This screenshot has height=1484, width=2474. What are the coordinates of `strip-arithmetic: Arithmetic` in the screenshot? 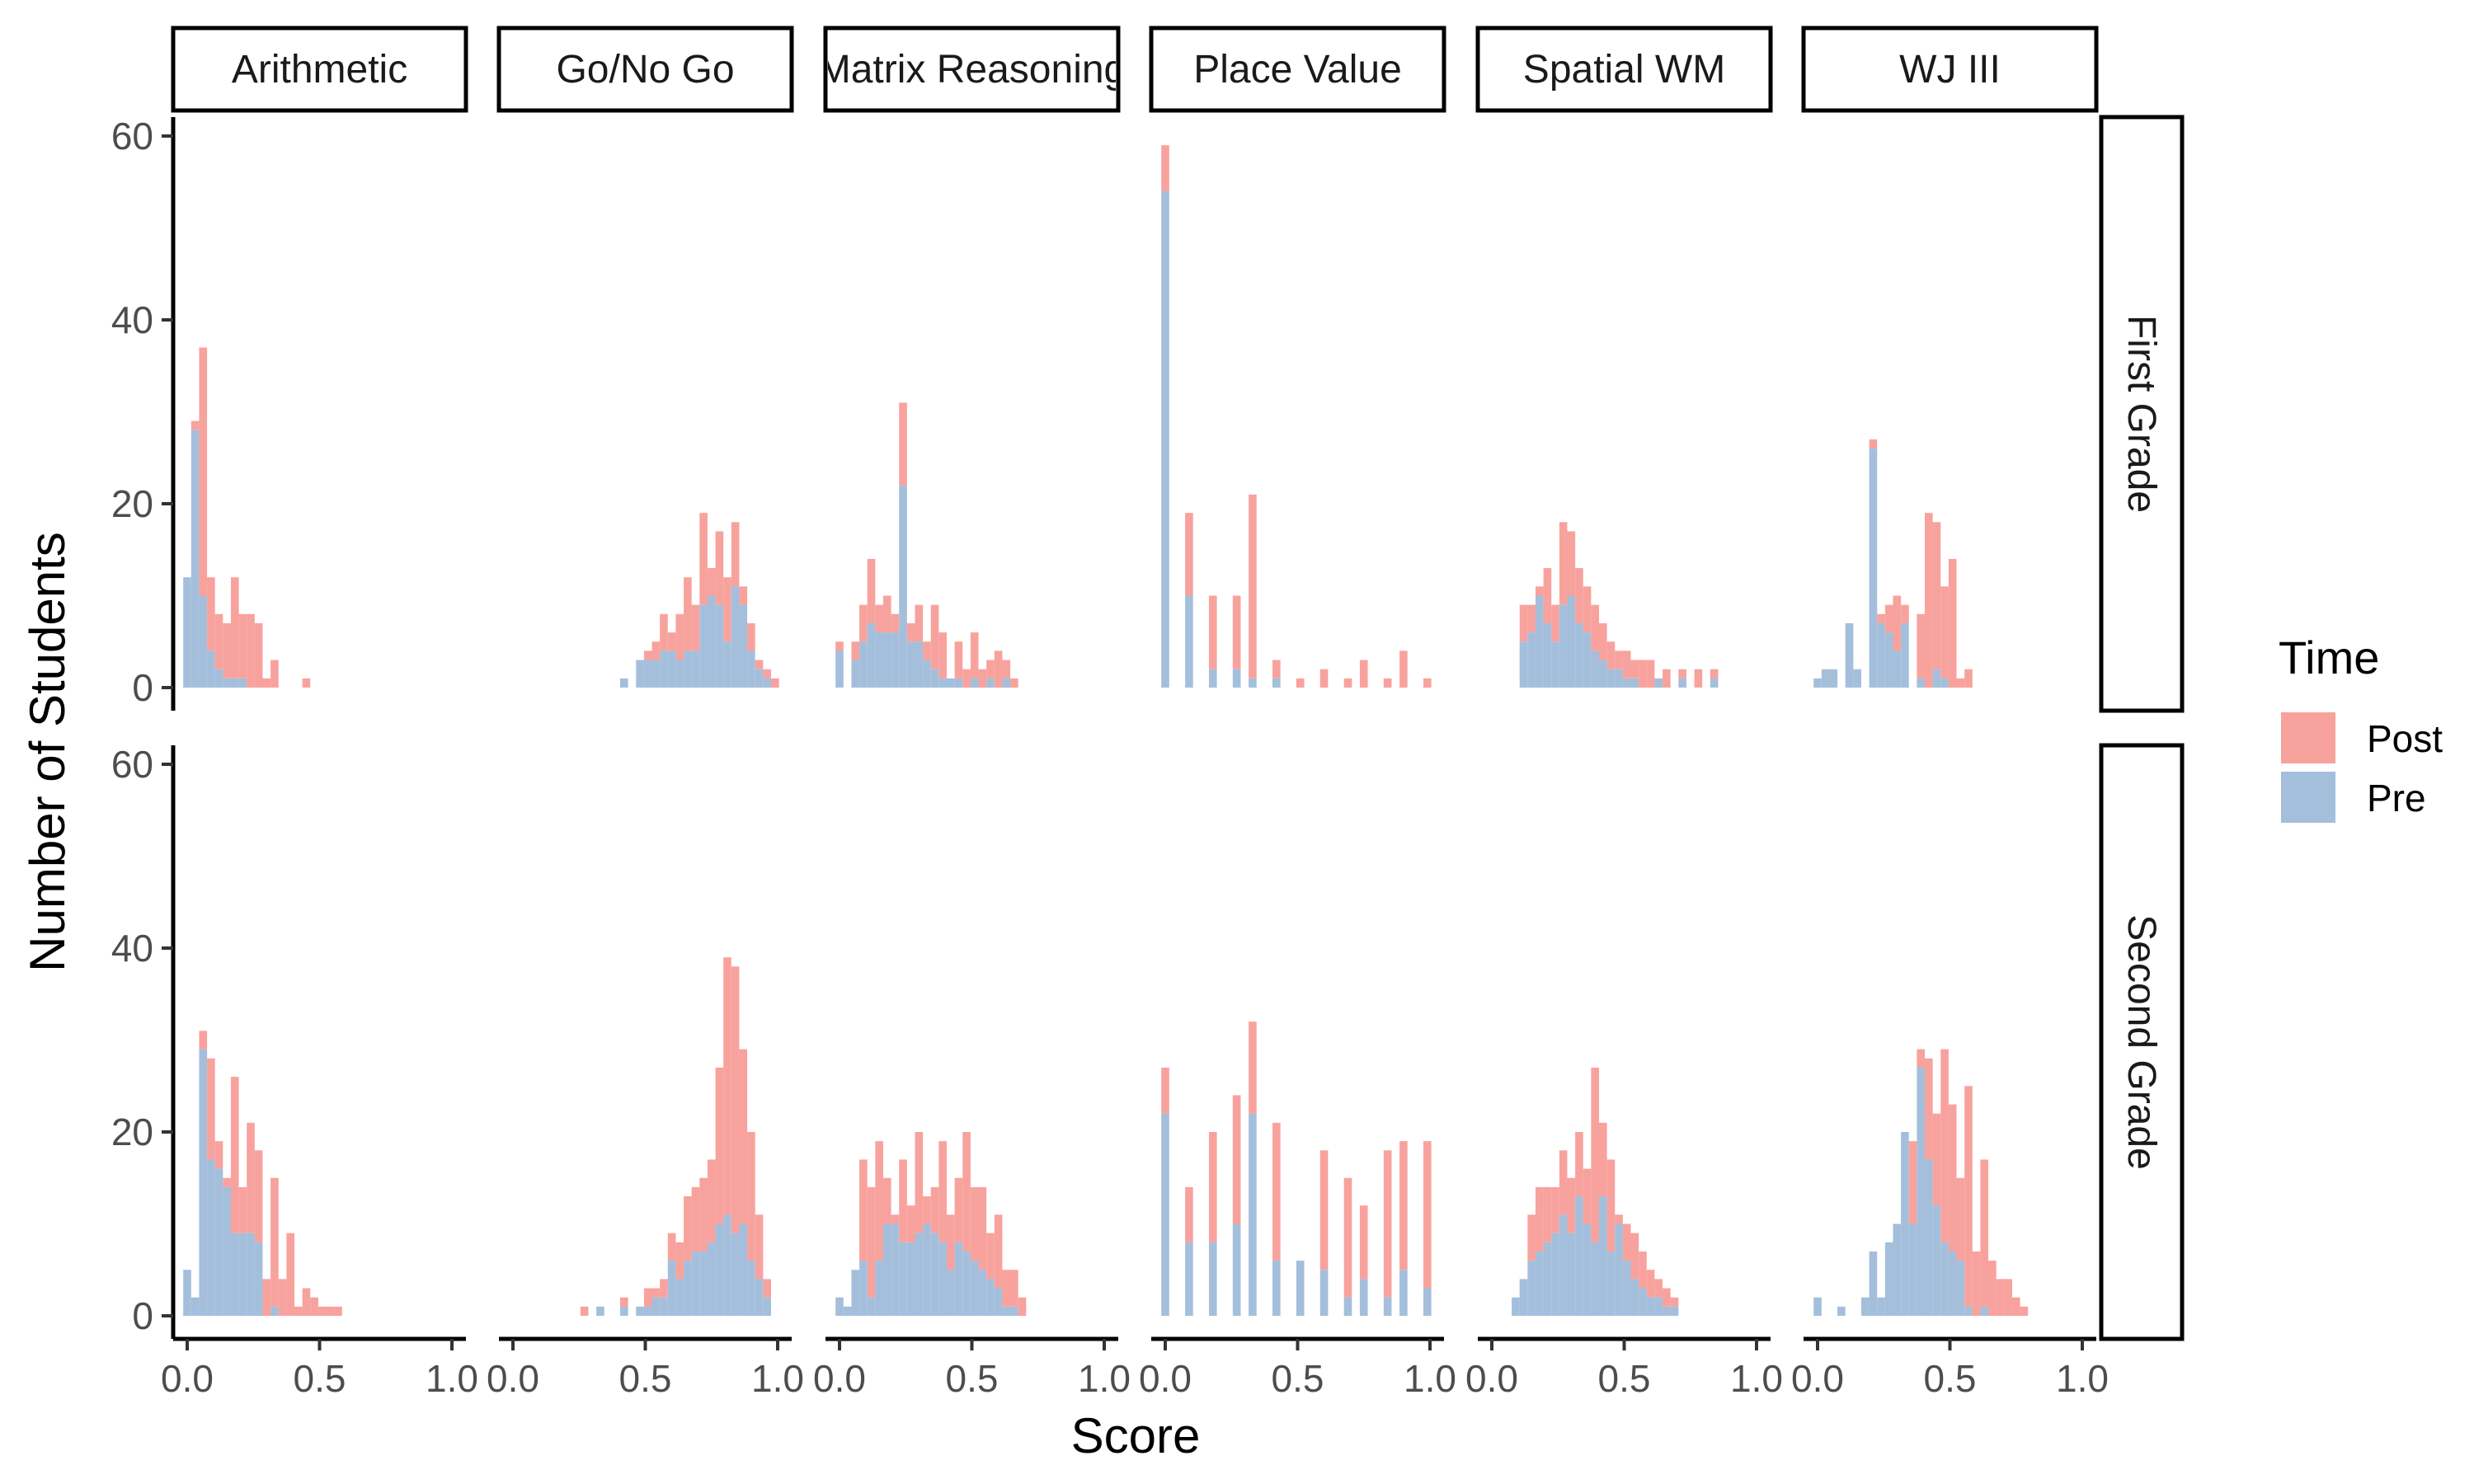 It's located at (319, 69).